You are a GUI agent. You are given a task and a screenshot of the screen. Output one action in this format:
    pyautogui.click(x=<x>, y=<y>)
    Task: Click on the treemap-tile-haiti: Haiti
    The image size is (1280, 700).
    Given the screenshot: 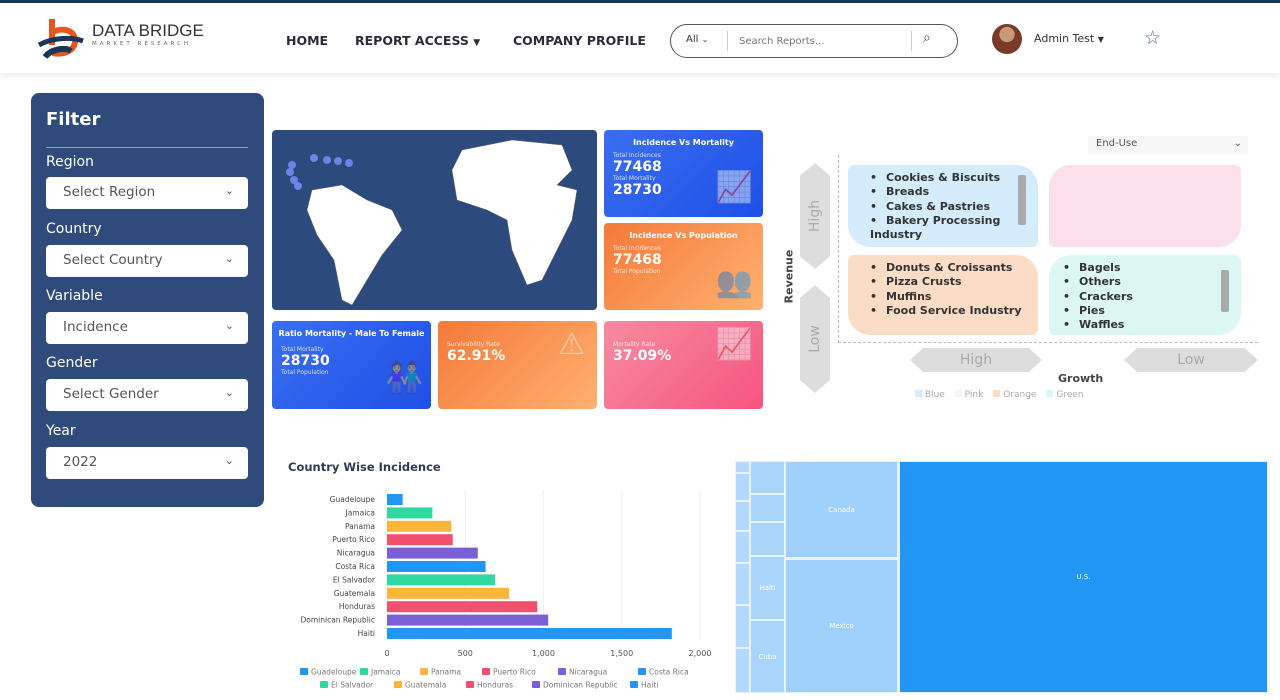 What is the action you would take?
    pyautogui.click(x=767, y=588)
    